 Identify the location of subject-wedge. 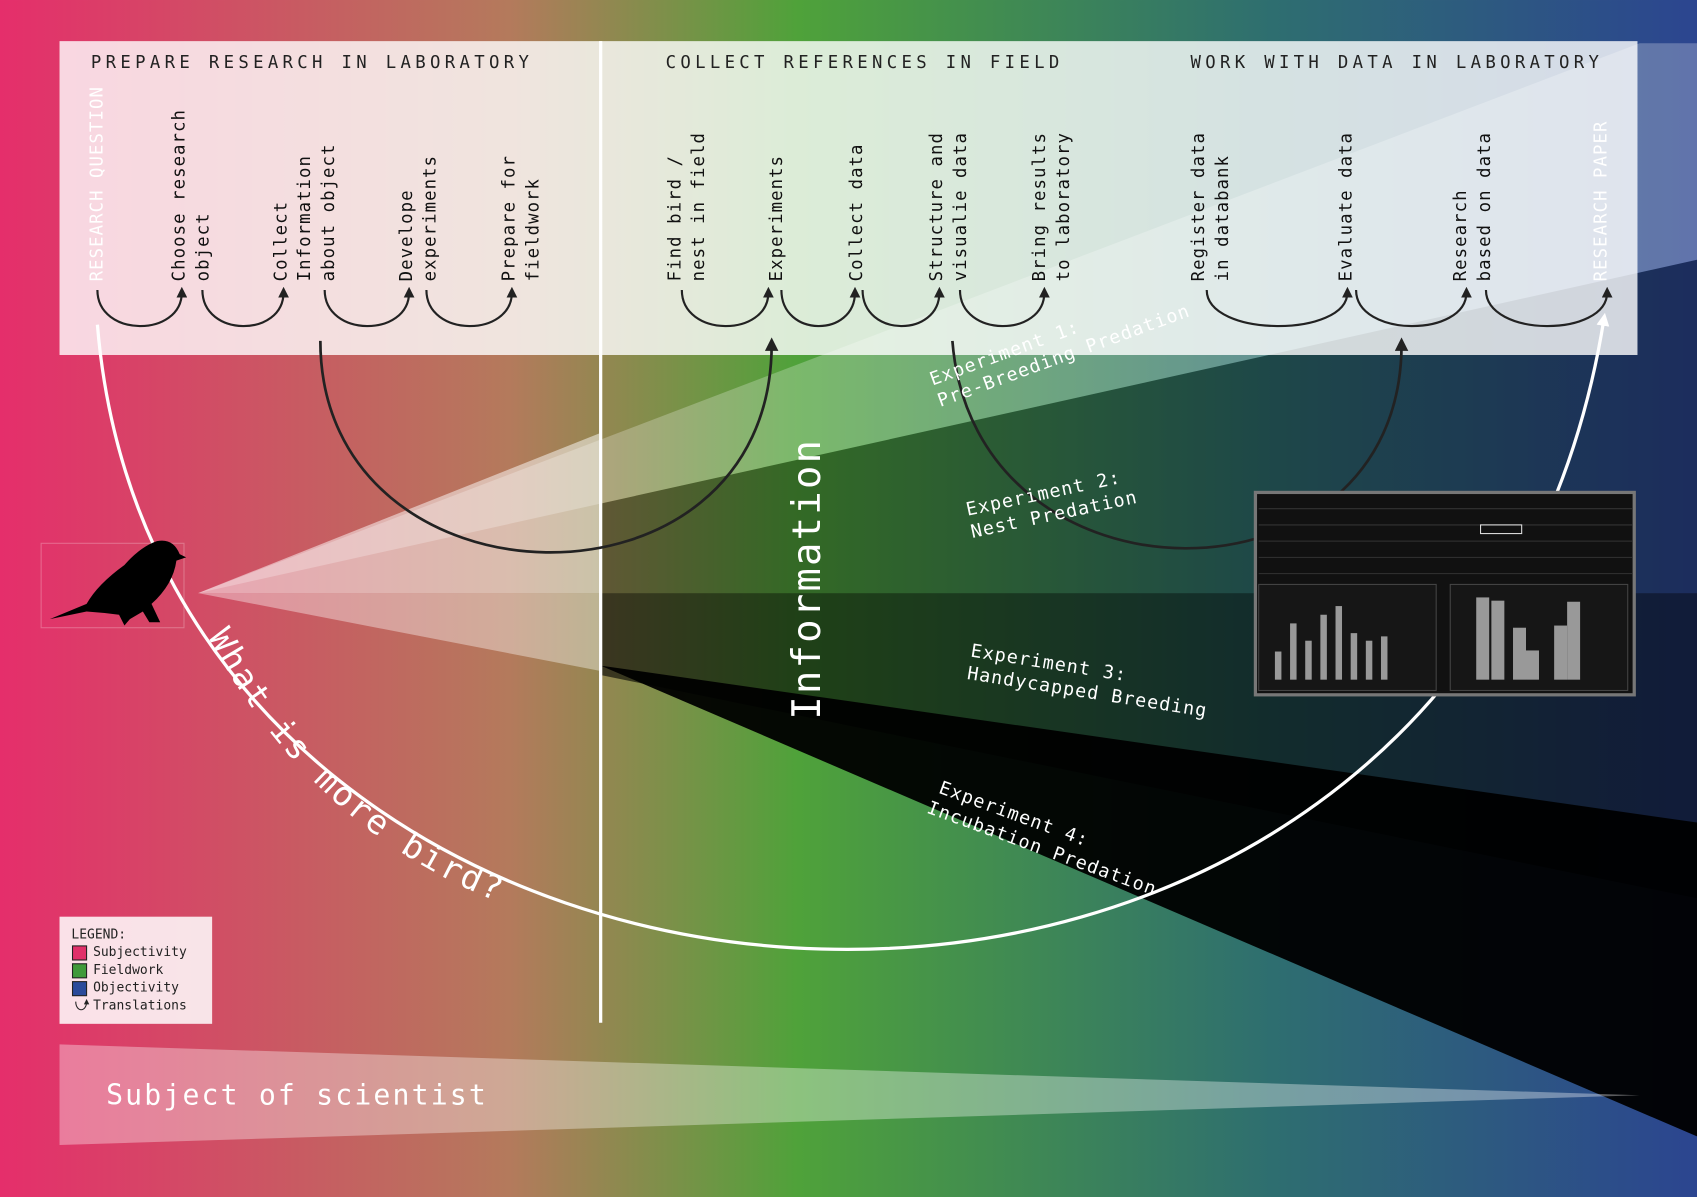
(849, 1095).